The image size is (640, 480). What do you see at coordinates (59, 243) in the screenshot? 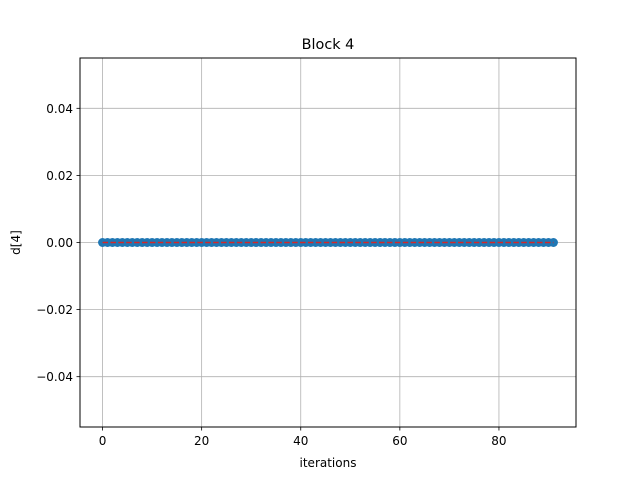
I see `y-tick-label: 0.00` at bounding box center [59, 243].